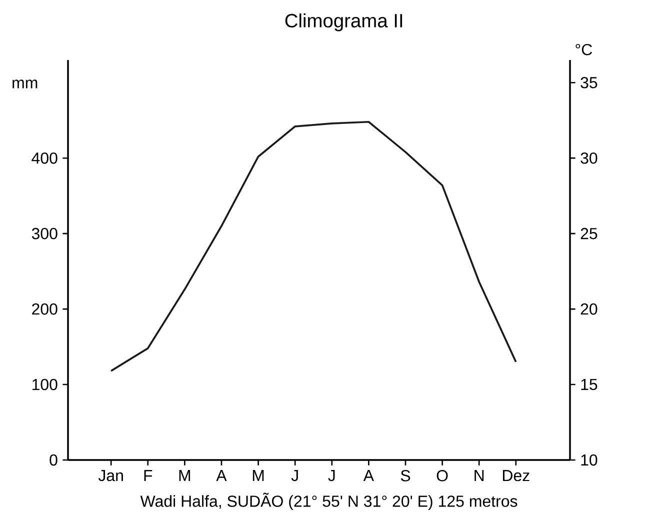 The width and height of the screenshot is (652, 513). Describe the element at coordinates (589, 234) in the screenshot. I see `y2-tick-label: 25` at that location.